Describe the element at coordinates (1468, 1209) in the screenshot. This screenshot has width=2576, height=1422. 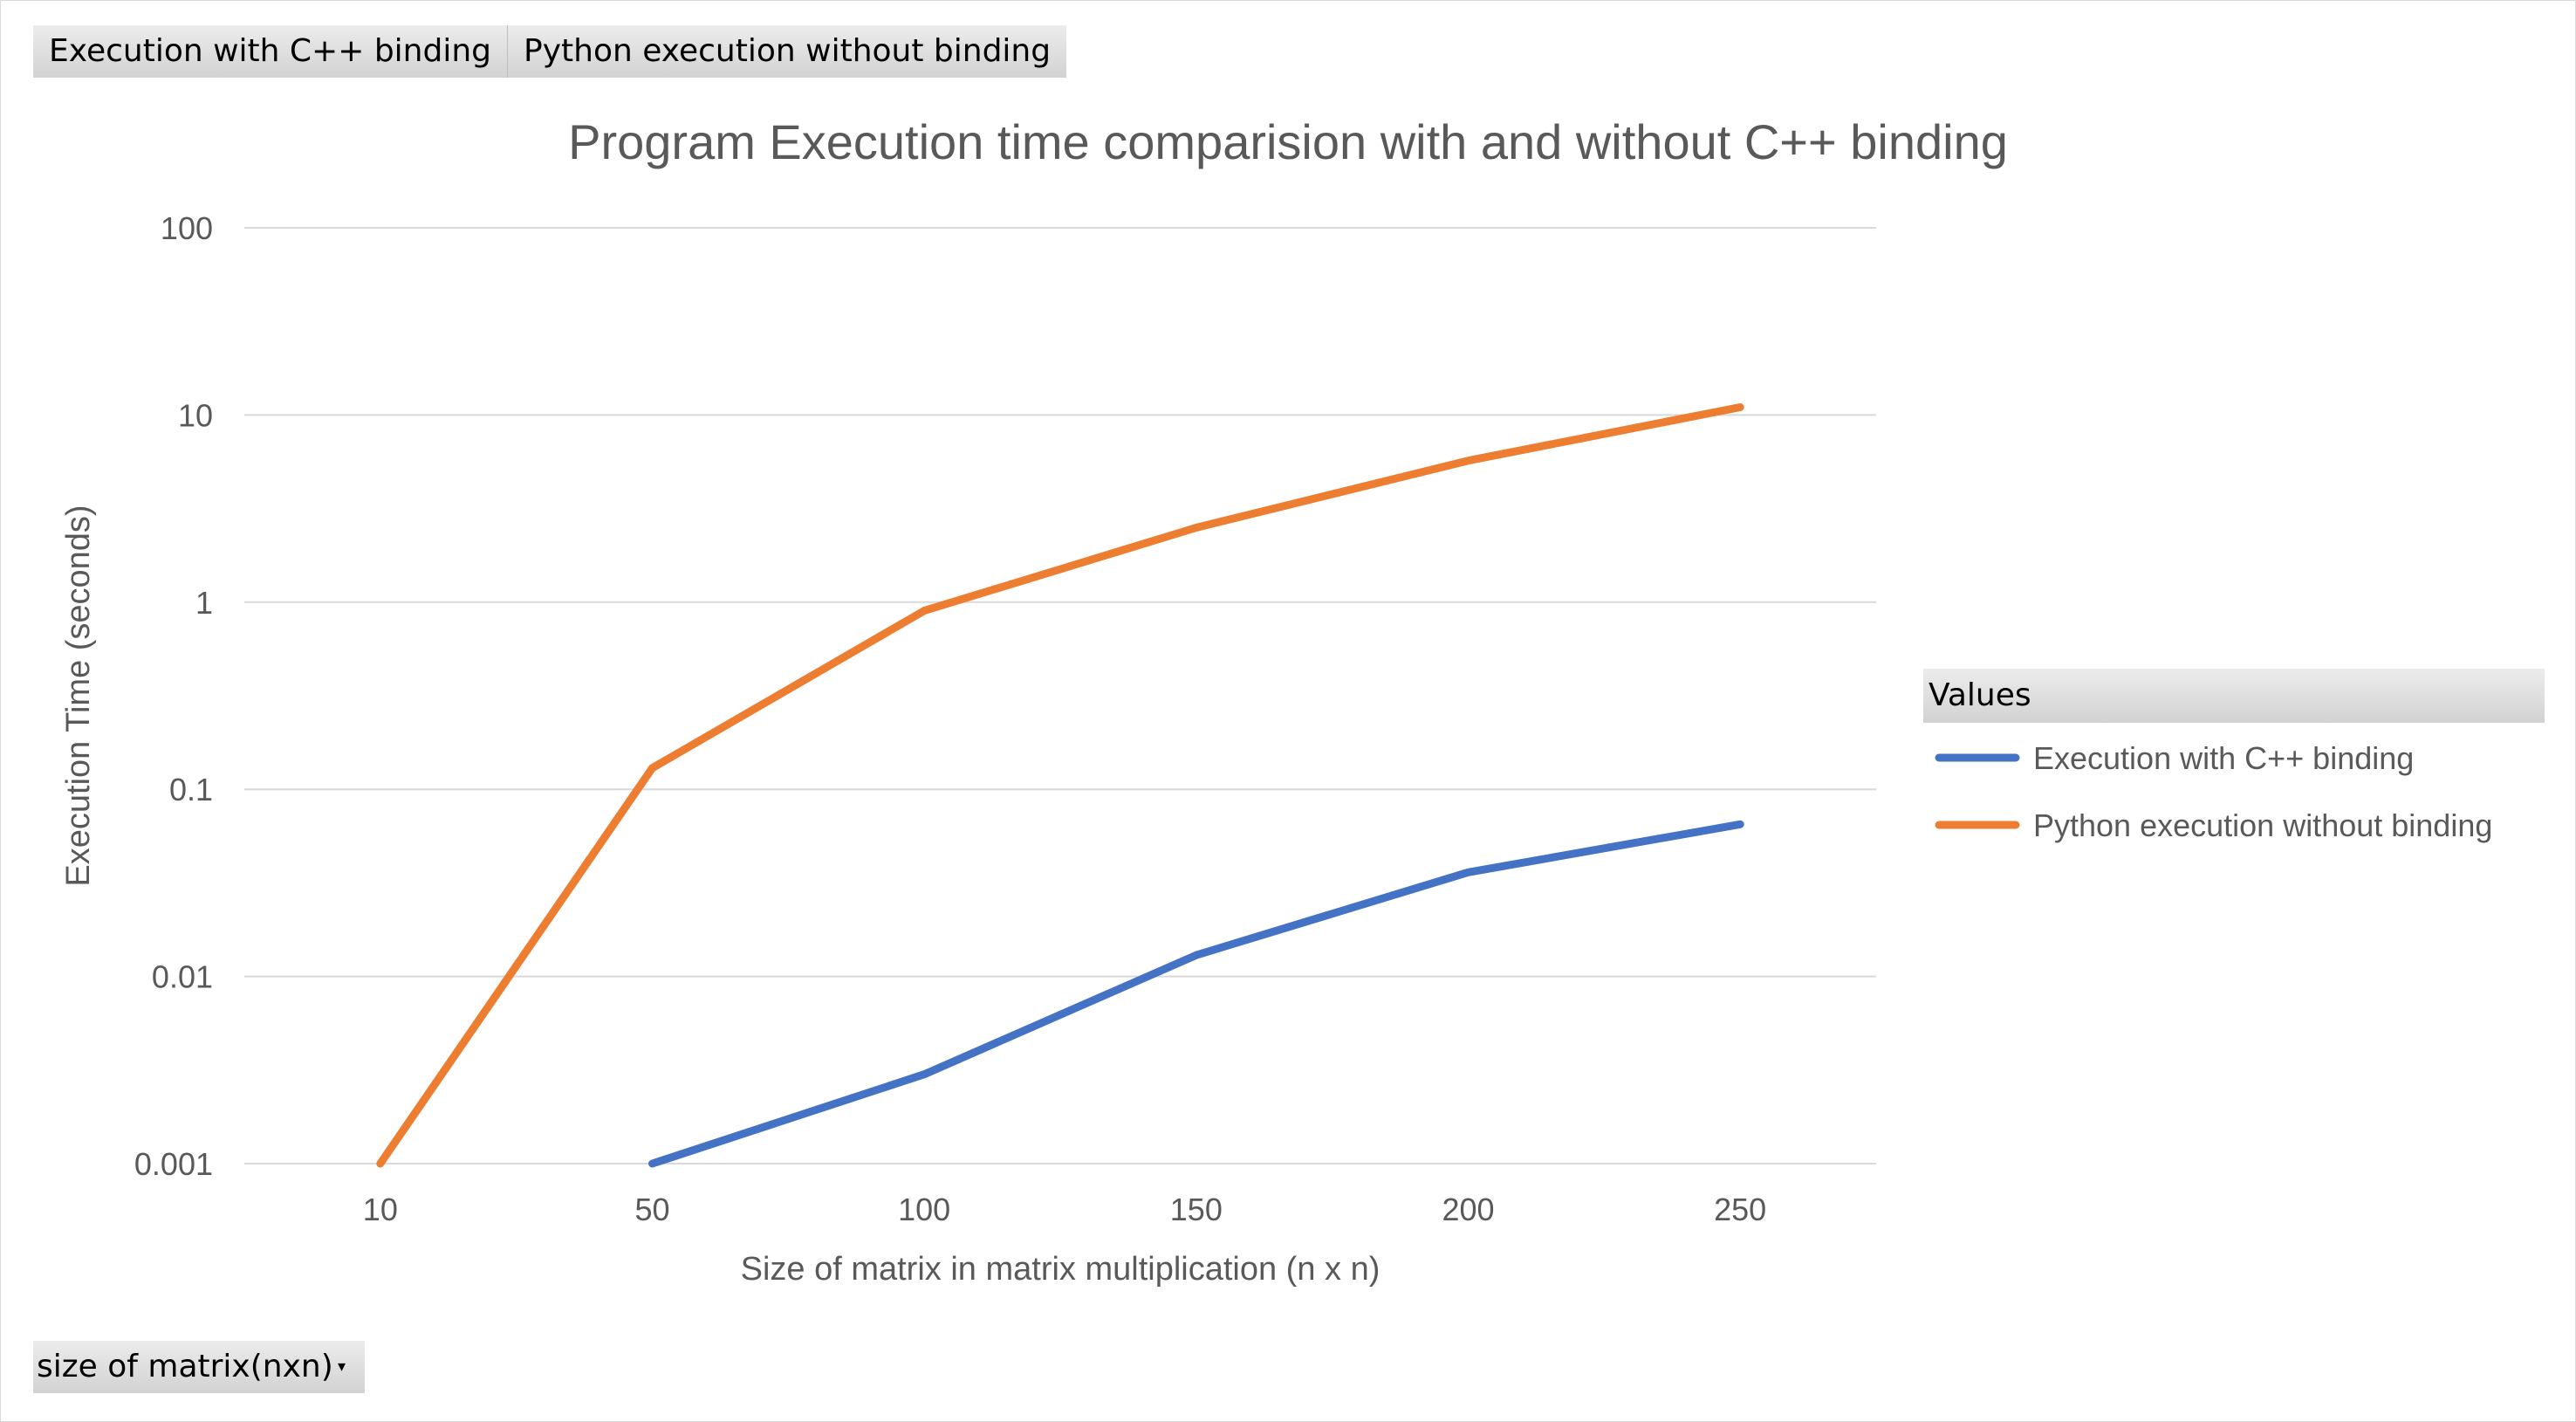
I see `x-tick-label: 200` at that location.